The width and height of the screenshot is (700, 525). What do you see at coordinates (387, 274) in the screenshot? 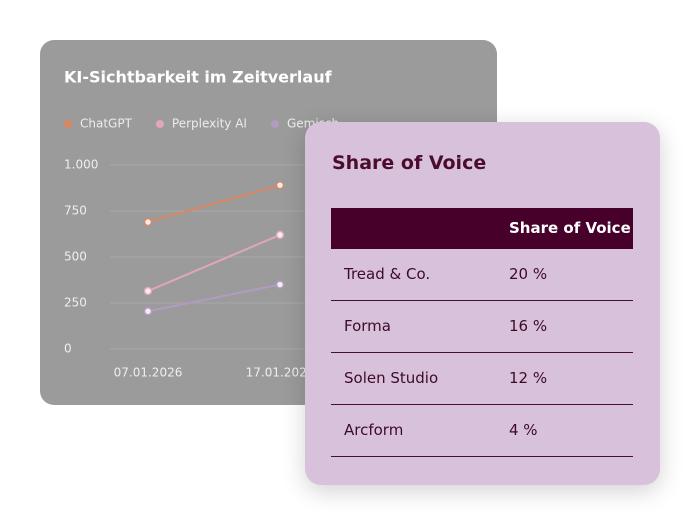
I see `table-cell: Tread & Co.` at bounding box center [387, 274].